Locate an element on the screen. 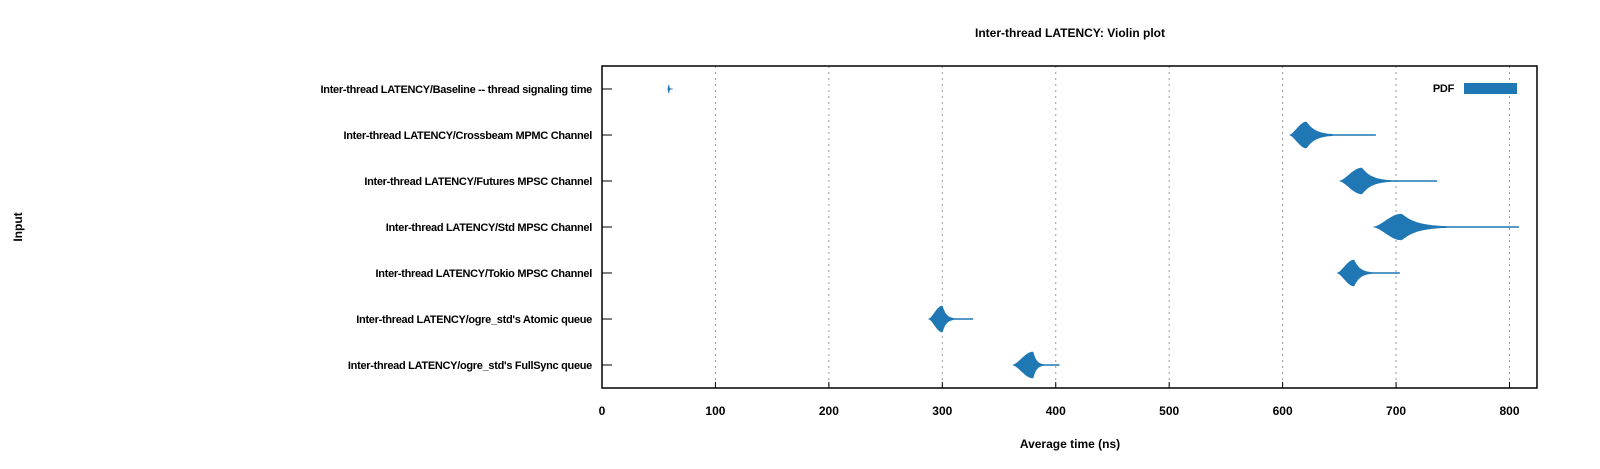 Image resolution: width=1600 pixels, height=469 pixels. legend: PDF is located at coordinates (1475, 89).